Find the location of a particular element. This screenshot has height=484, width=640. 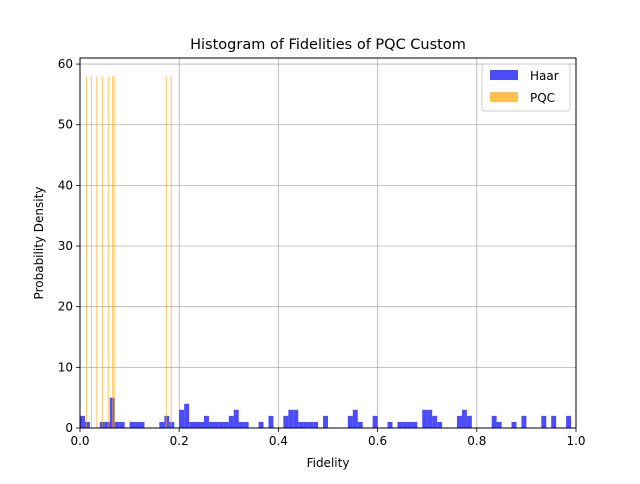

x-tick-label: 1.0 is located at coordinates (575, 441).